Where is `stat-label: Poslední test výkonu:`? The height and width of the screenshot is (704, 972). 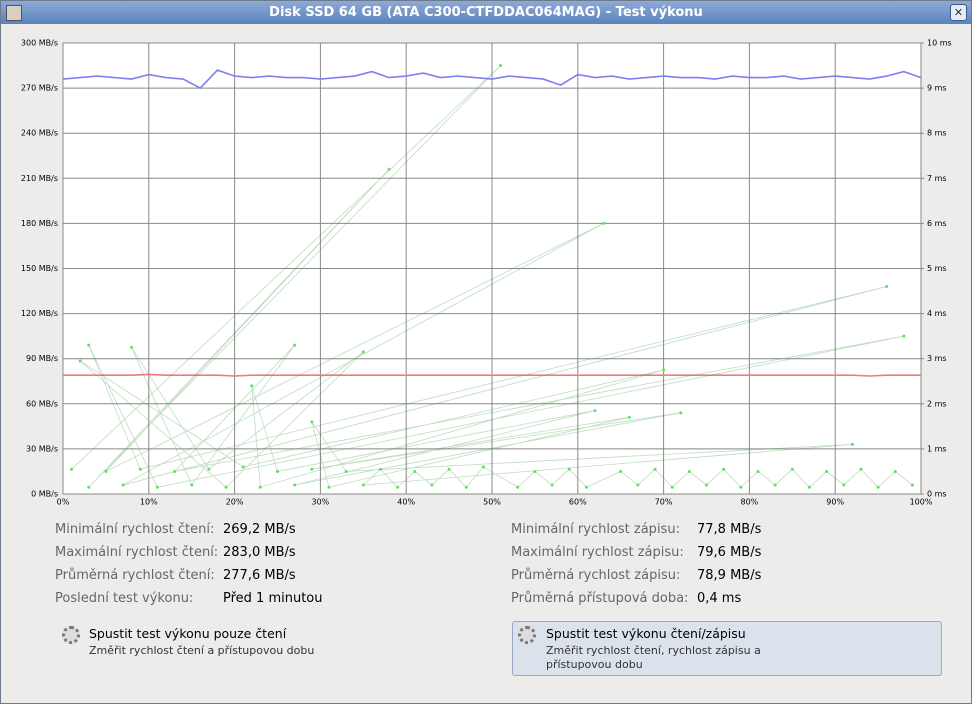 stat-label: Poslední test výkonu: is located at coordinates (124, 598).